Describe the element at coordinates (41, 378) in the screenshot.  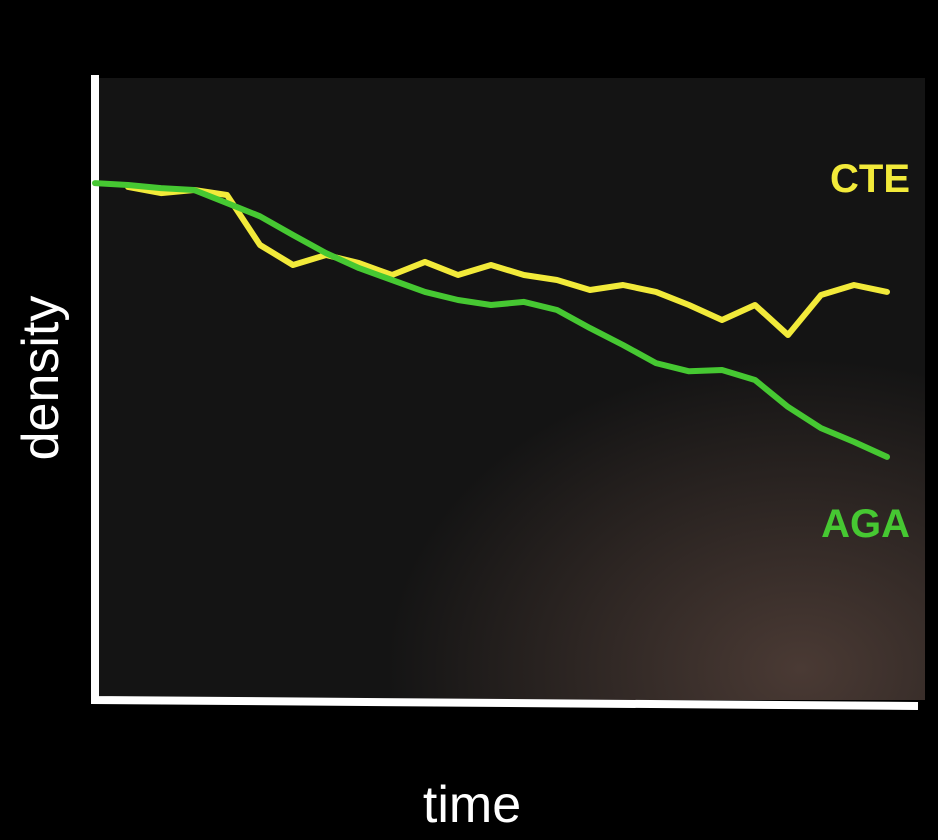
I see `y-axis-label: density` at that location.